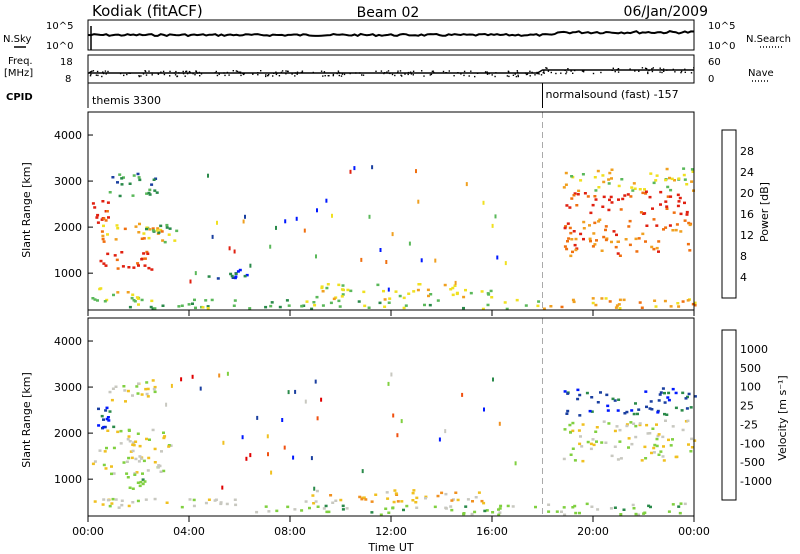  I want to click on freq-tick-top: 18, so click(66, 62).